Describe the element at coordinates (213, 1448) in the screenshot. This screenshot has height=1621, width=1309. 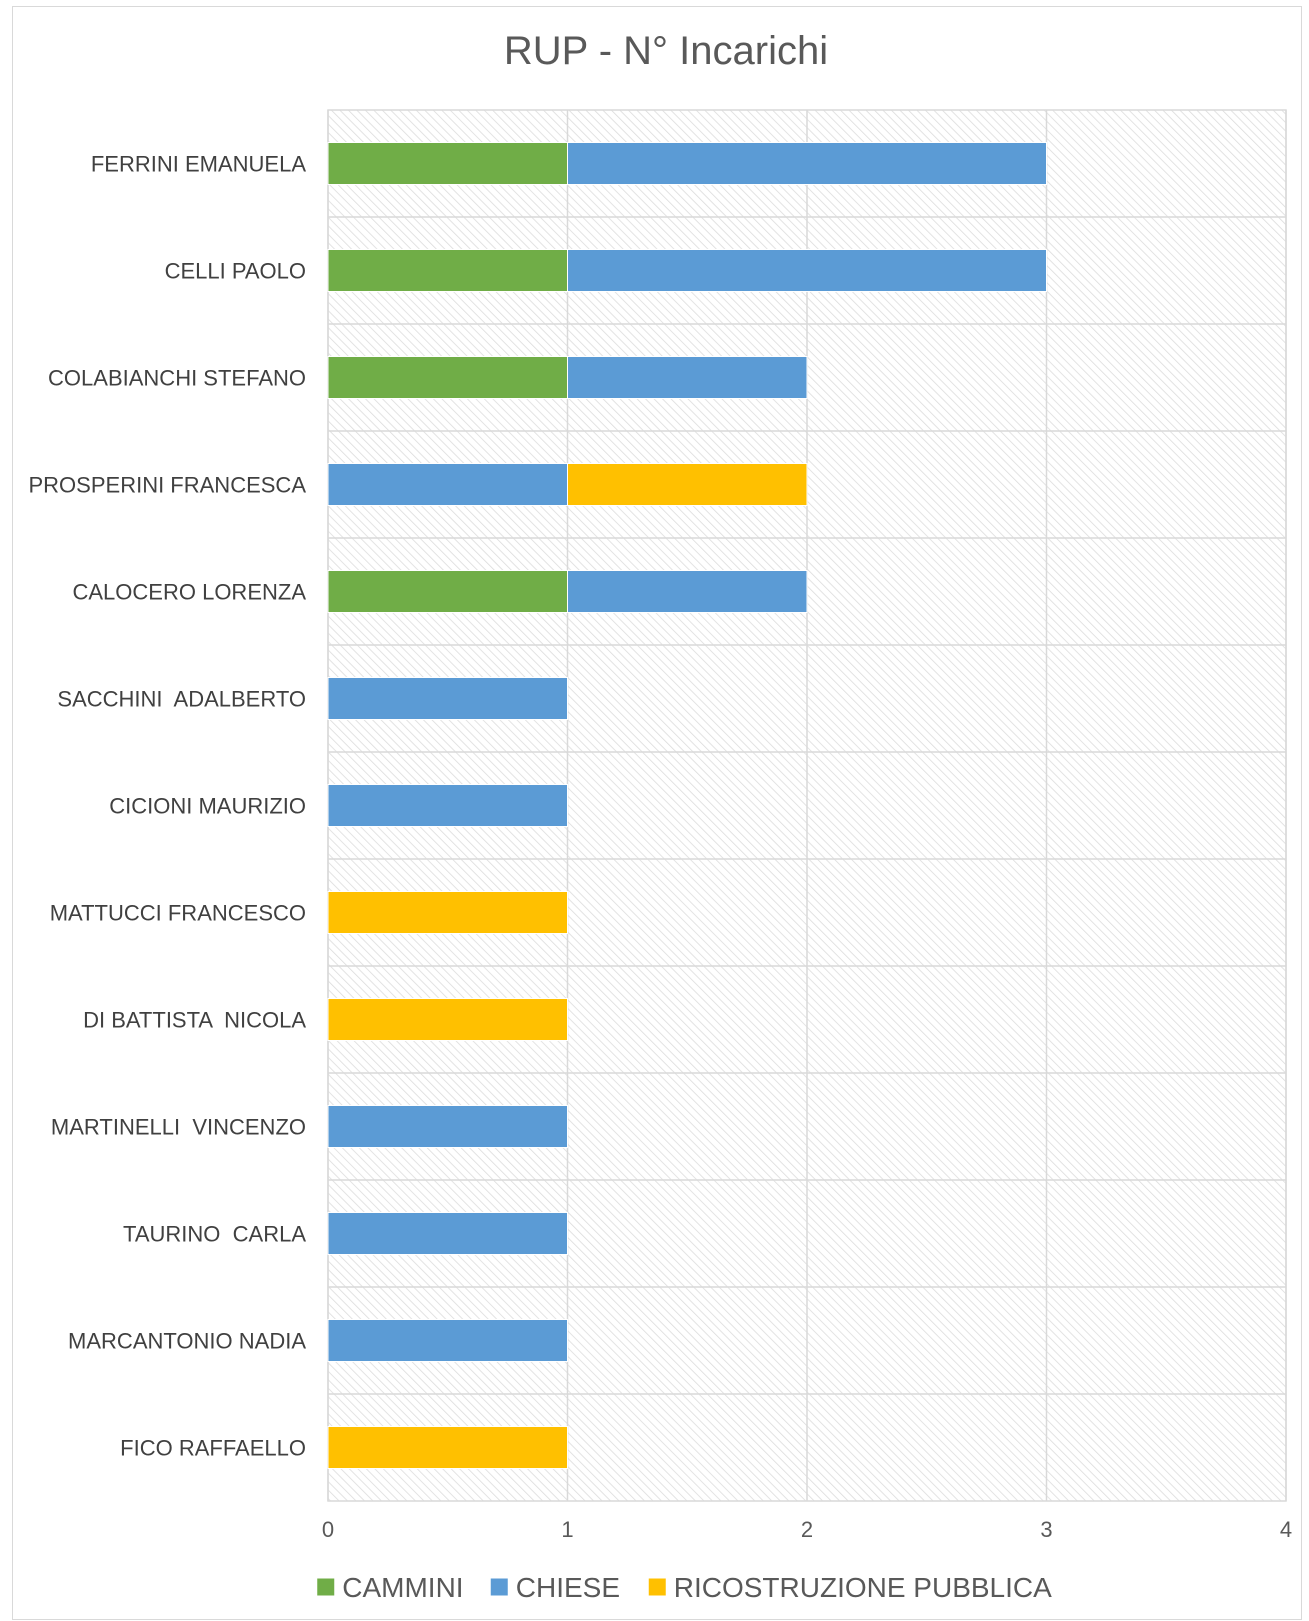
I see `category-label: FICO RAFFAELLO` at that location.